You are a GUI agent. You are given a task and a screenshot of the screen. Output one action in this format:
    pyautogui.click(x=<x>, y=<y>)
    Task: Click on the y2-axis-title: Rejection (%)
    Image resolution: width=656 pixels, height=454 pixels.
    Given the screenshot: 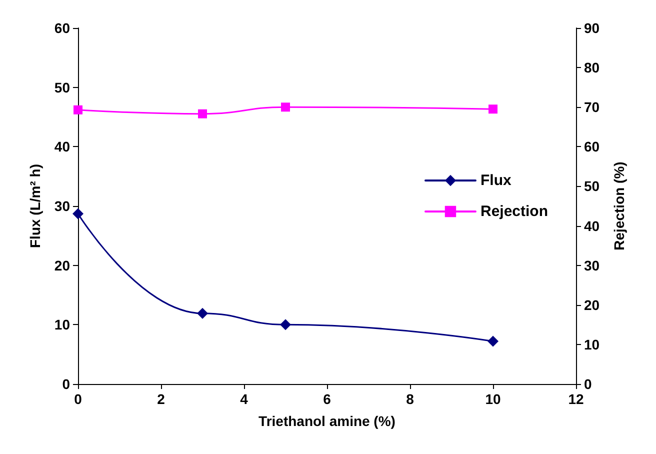 What is the action you would take?
    pyautogui.click(x=619, y=206)
    